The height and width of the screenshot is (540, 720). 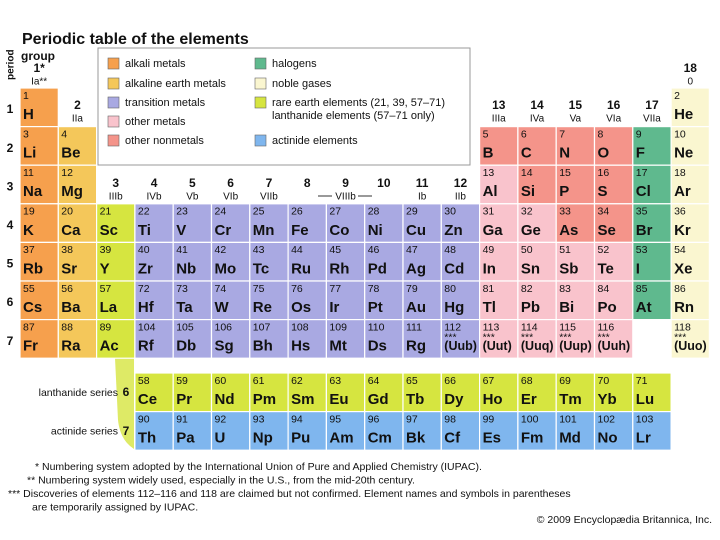 What do you see at coordinates (682, 327) in the screenshot?
I see `atomic-number: 118` at bounding box center [682, 327].